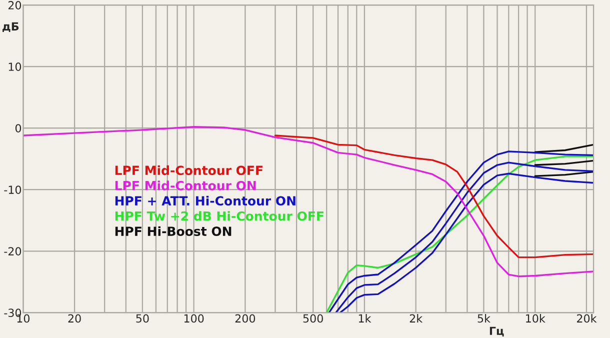 This screenshot has width=610, height=338. Describe the element at coordinates (219, 216) in the screenshot. I see `text: HPF Tw +2 dB Hi-Contour OFF` at that location.